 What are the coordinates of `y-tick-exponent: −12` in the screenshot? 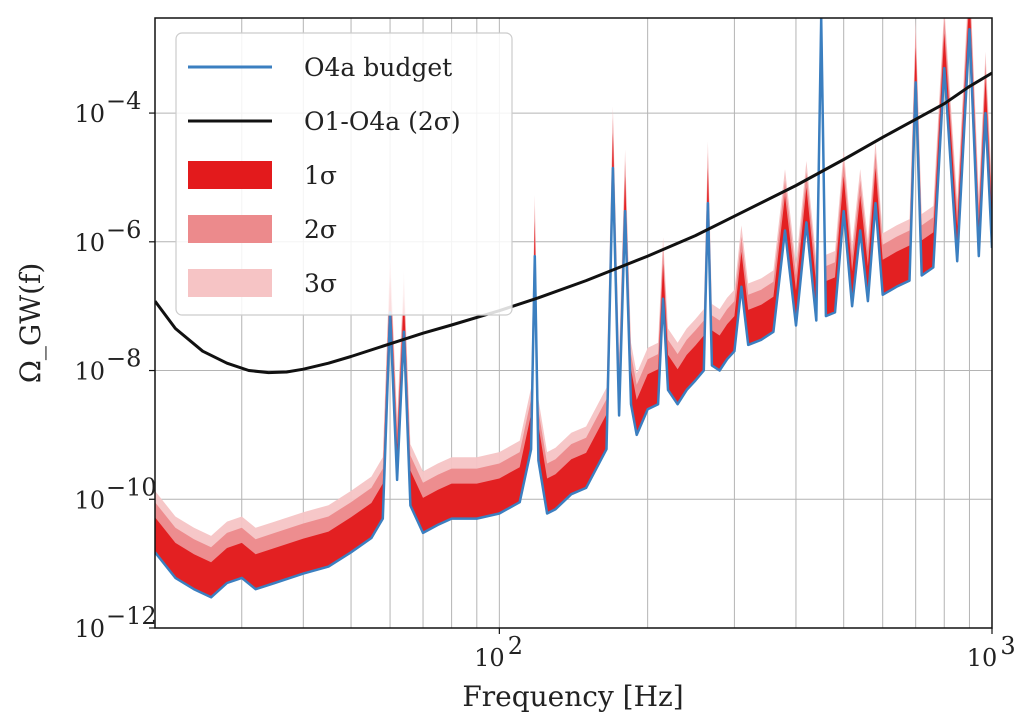 It's located at (131, 616).